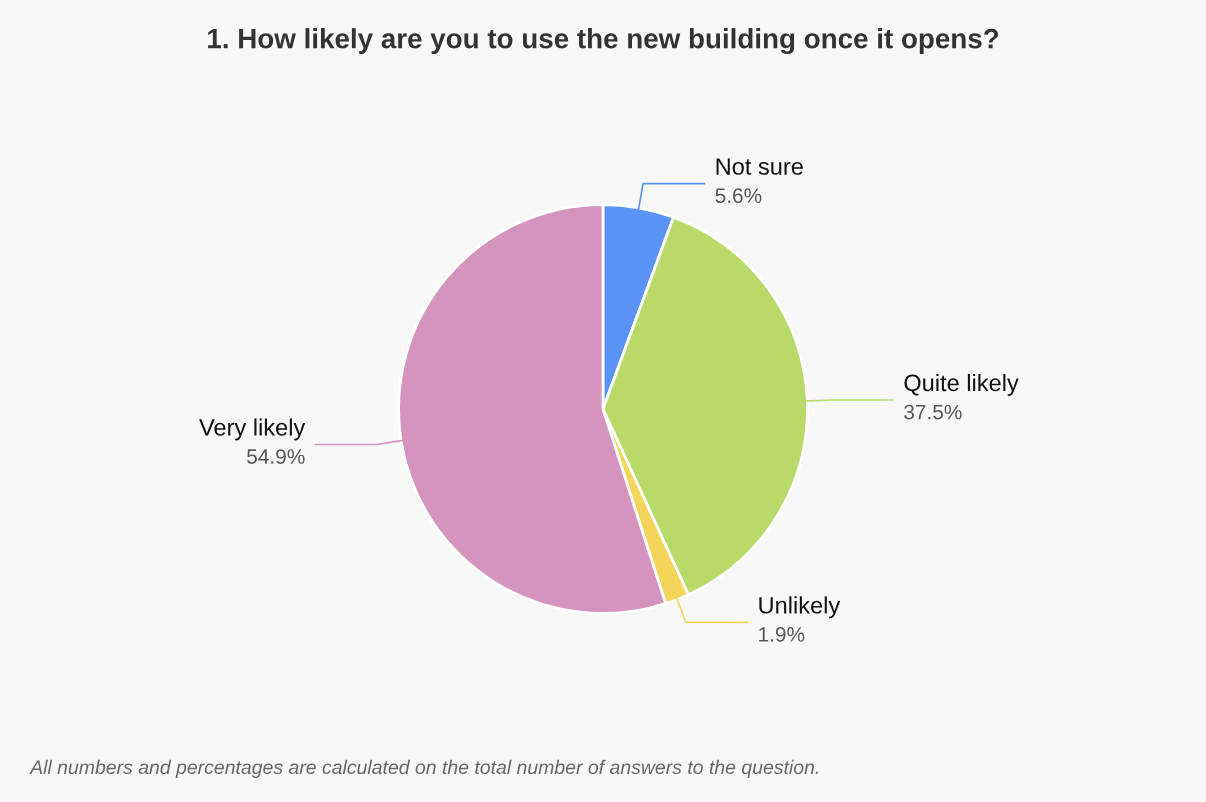 Image resolution: width=1206 pixels, height=802 pixels. I want to click on slice-label: Unlikely, so click(800, 607).